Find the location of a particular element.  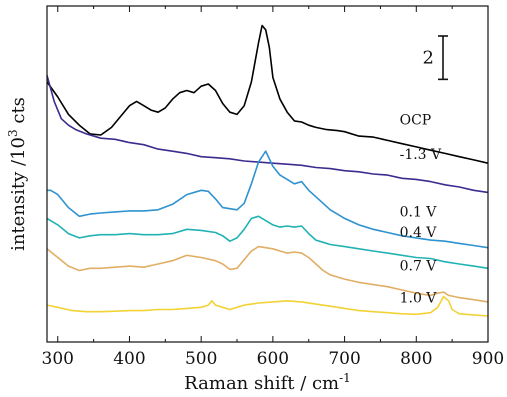

x-axis-label: Raman shift / cm-1 is located at coordinates (267, 382).